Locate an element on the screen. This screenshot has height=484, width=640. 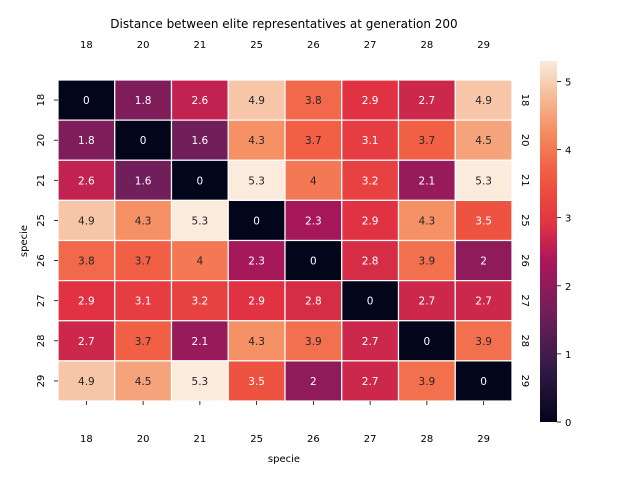
y-axis-label: specie is located at coordinates (24, 241).